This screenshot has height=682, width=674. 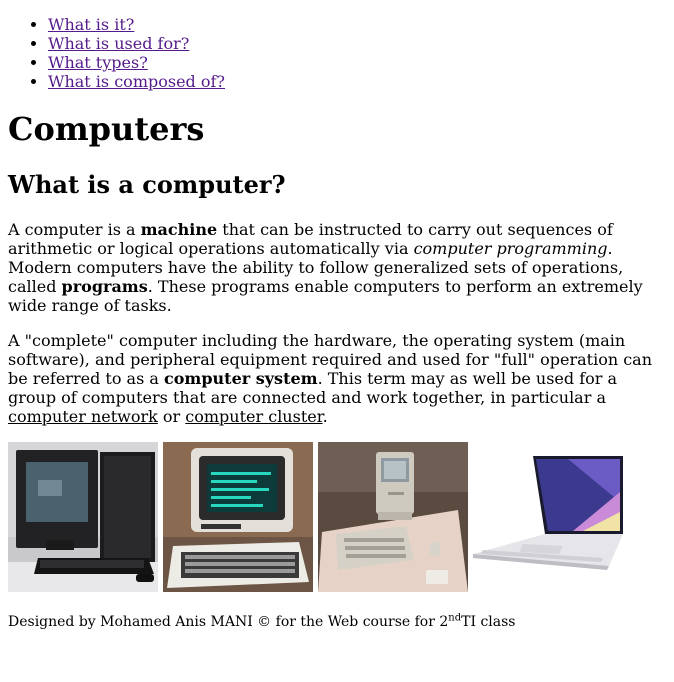 What do you see at coordinates (147, 184) in the screenshot?
I see `section-heading: What is a computer?` at bounding box center [147, 184].